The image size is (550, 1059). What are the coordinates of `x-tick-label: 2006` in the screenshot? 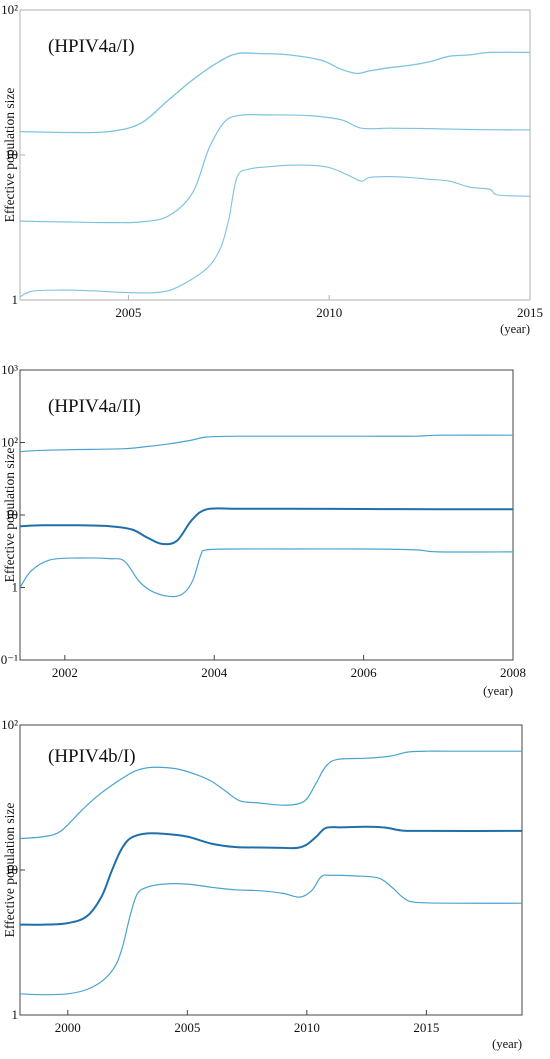 It's located at (364, 672).